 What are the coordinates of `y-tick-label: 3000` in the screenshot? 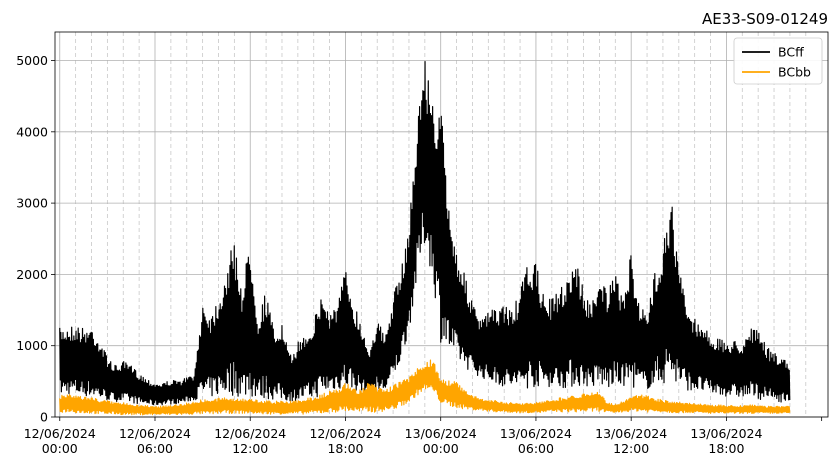 It's located at (32, 203).